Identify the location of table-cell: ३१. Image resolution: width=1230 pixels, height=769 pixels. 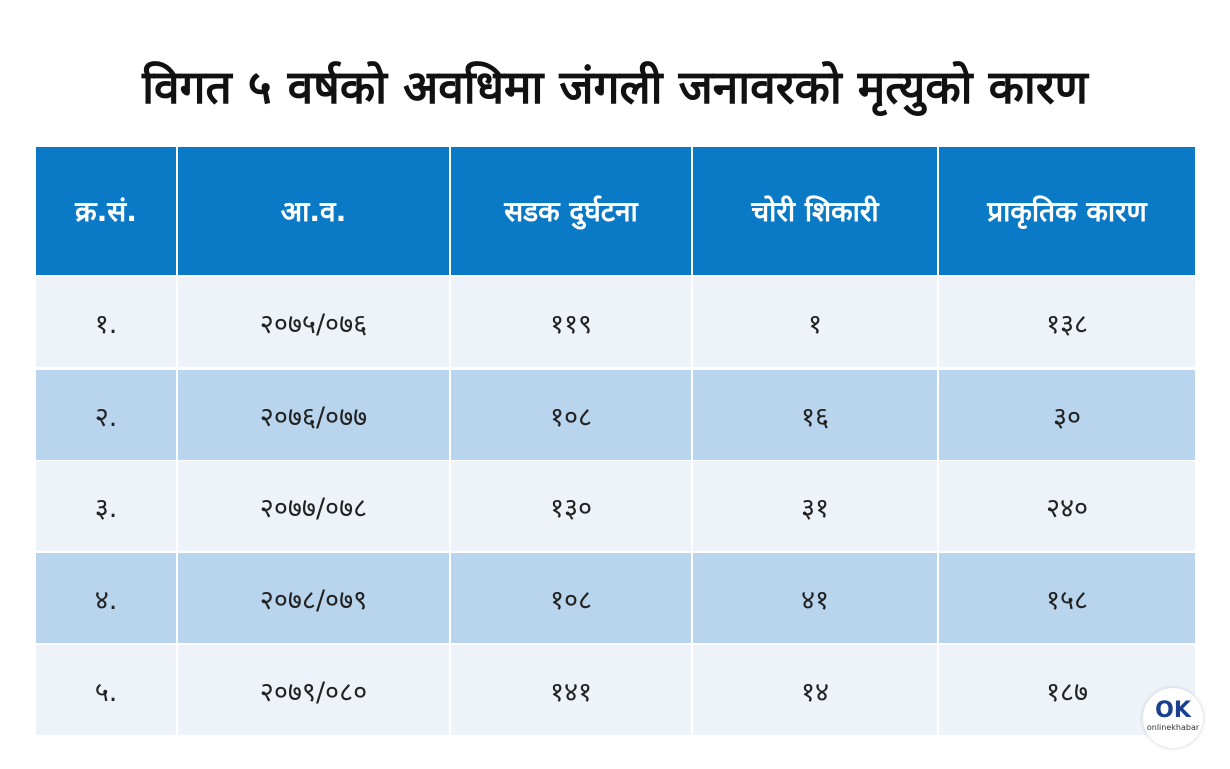
(815, 506).